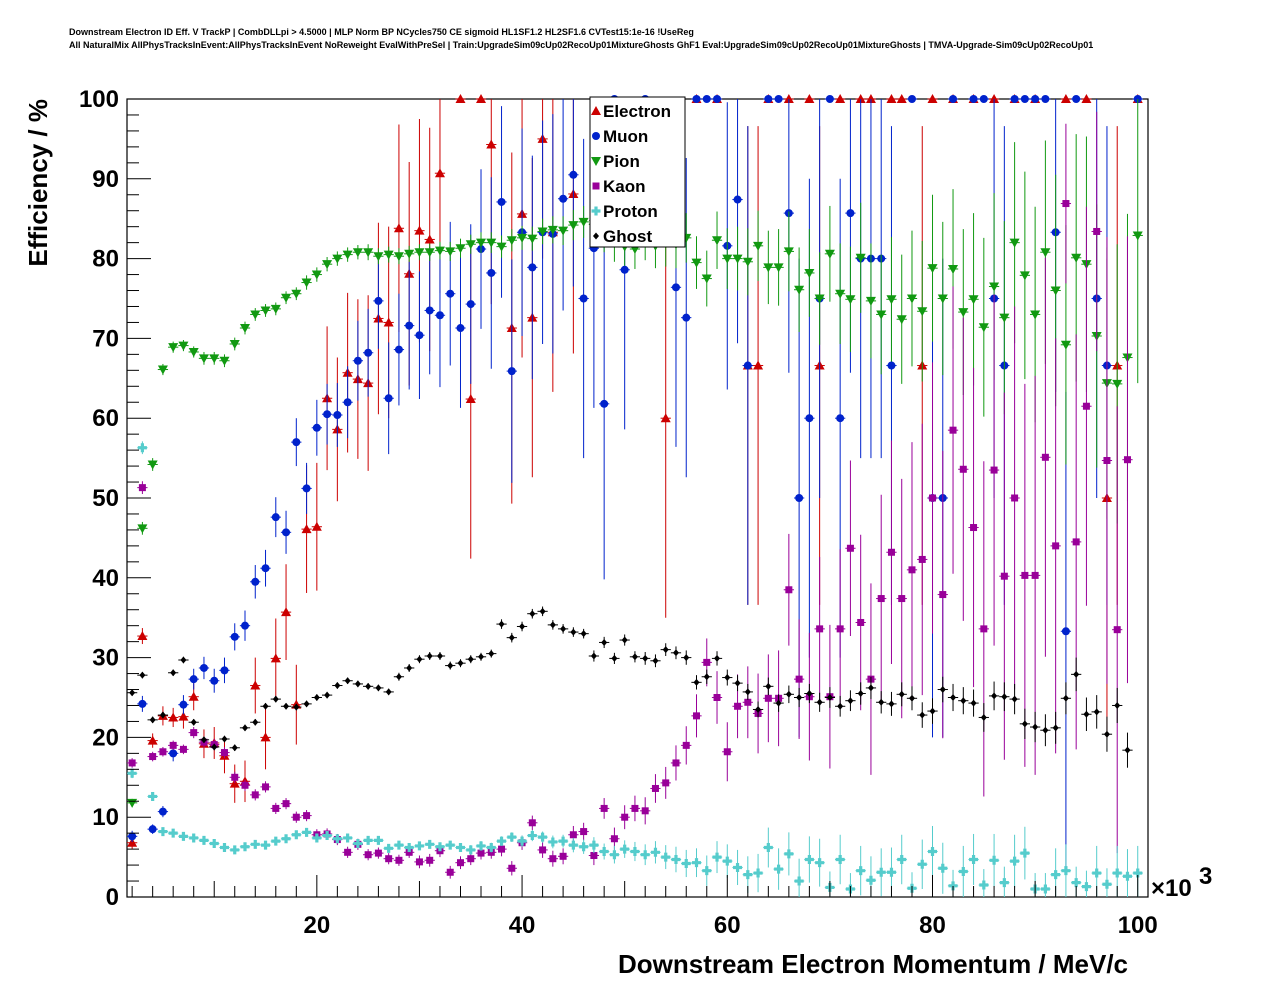  Describe the element at coordinates (630, 687) in the screenshot. I see `series-ghost` at that location.